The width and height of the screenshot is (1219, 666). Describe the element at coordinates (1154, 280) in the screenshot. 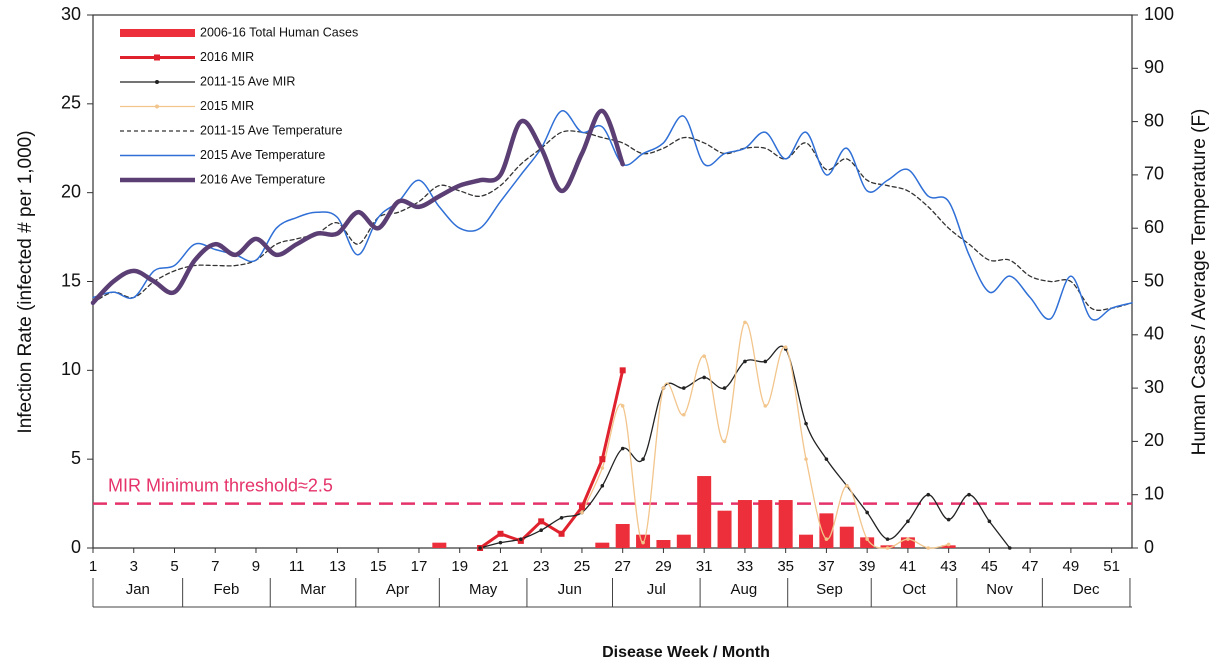

I see `y2-tick-label: 50` at that location.